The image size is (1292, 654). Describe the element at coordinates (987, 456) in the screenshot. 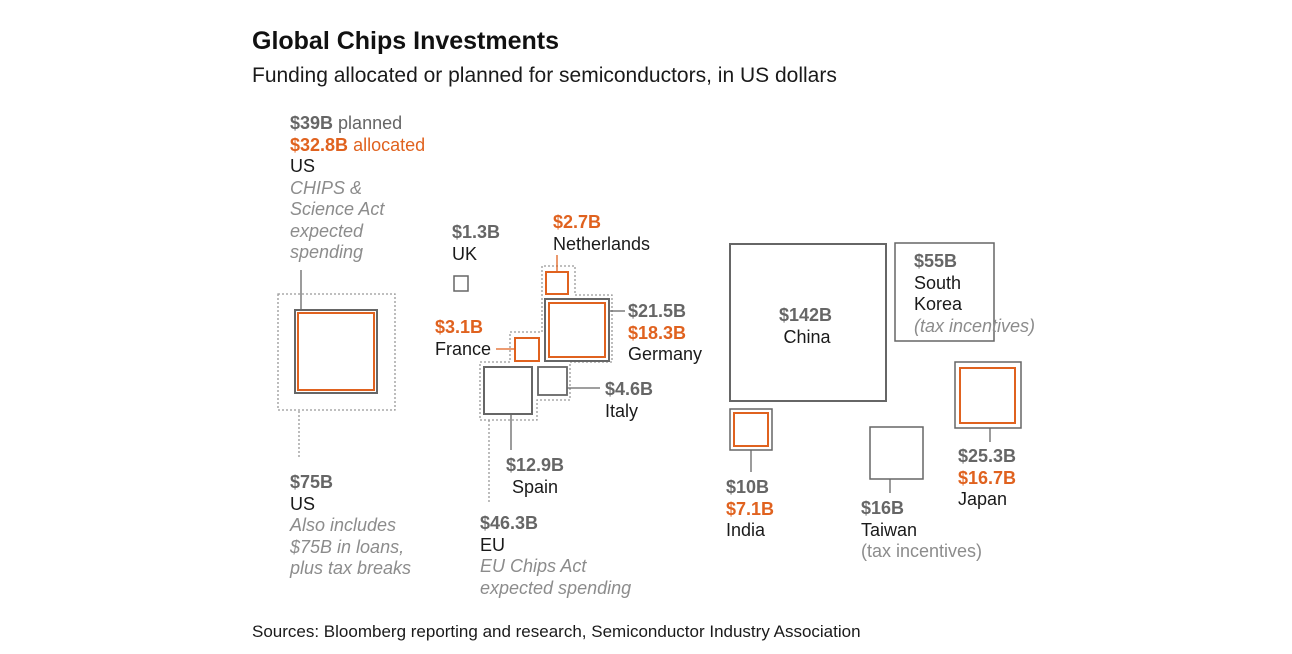

I see `japan-planned-value: $25.3B` at that location.